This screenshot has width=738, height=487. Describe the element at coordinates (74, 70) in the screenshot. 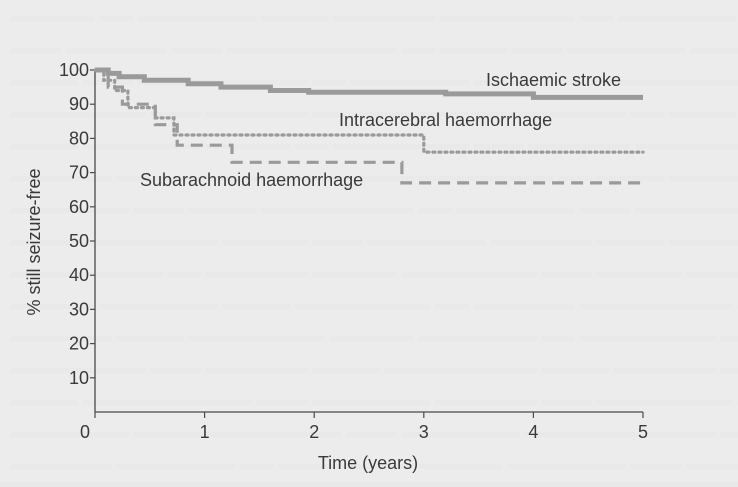

I see `y-tick-label: 100` at that location.